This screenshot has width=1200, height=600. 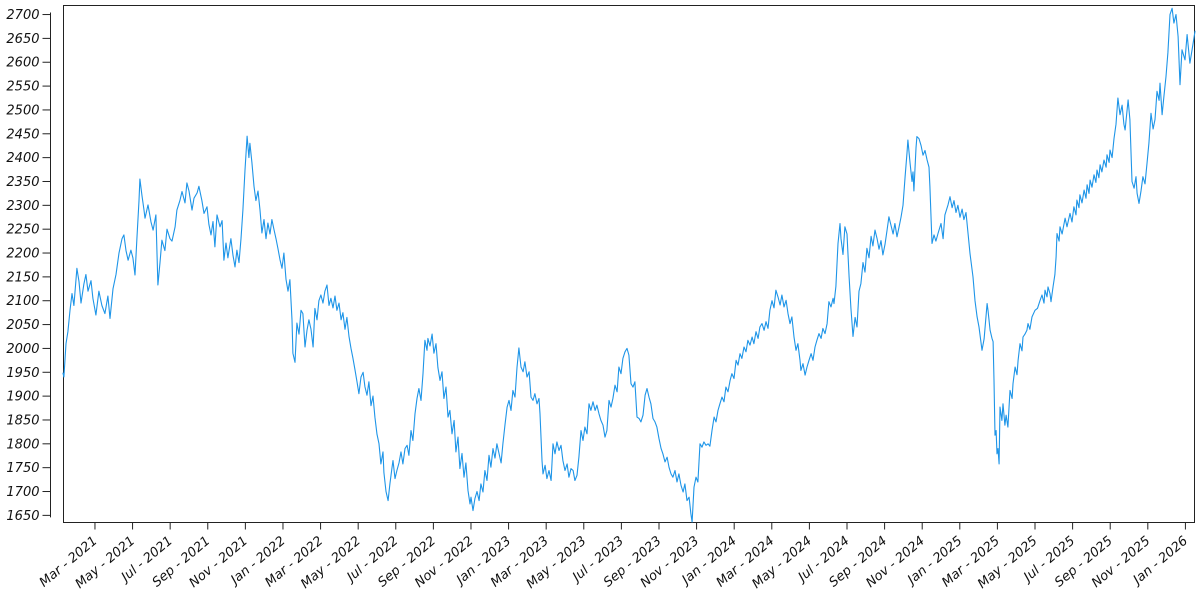 What do you see at coordinates (22, 230) in the screenshot?
I see `y-tick-label: 2250` at bounding box center [22, 230].